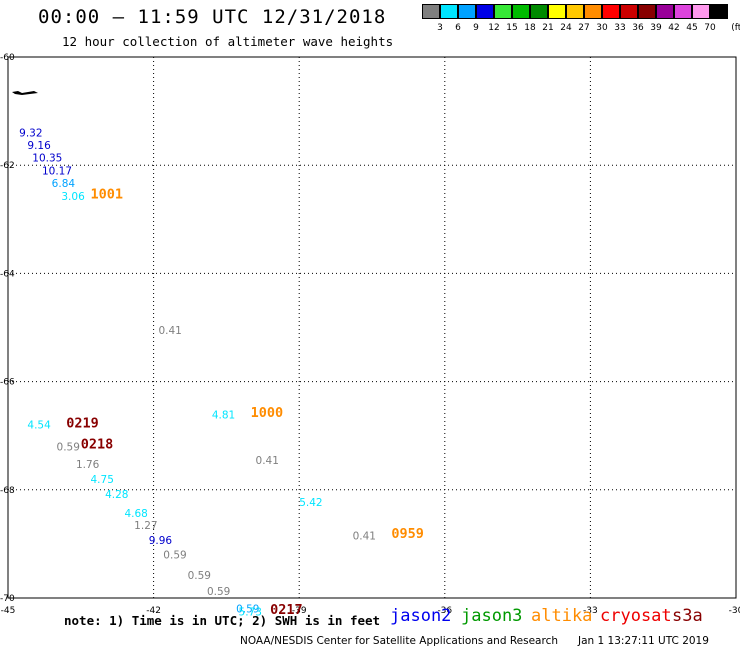 The image size is (740, 650). Describe the element at coordinates (687, 616) in the screenshot. I see `satellite-legend-s3a: s3a` at that location.